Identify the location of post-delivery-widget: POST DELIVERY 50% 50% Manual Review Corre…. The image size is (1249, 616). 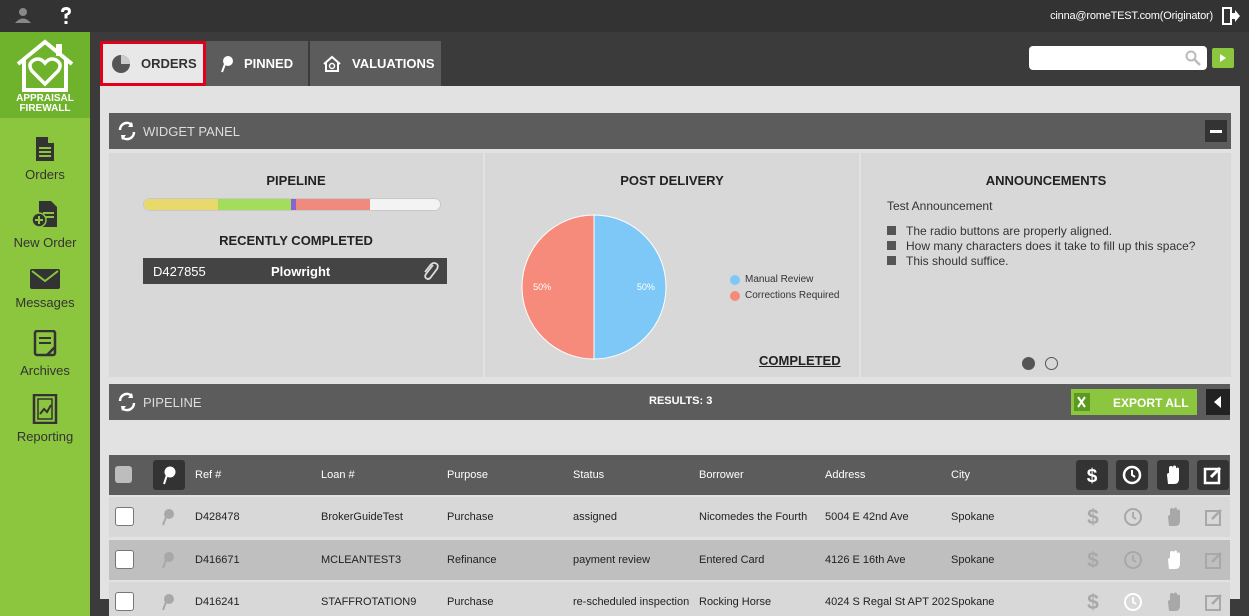
(672, 265).